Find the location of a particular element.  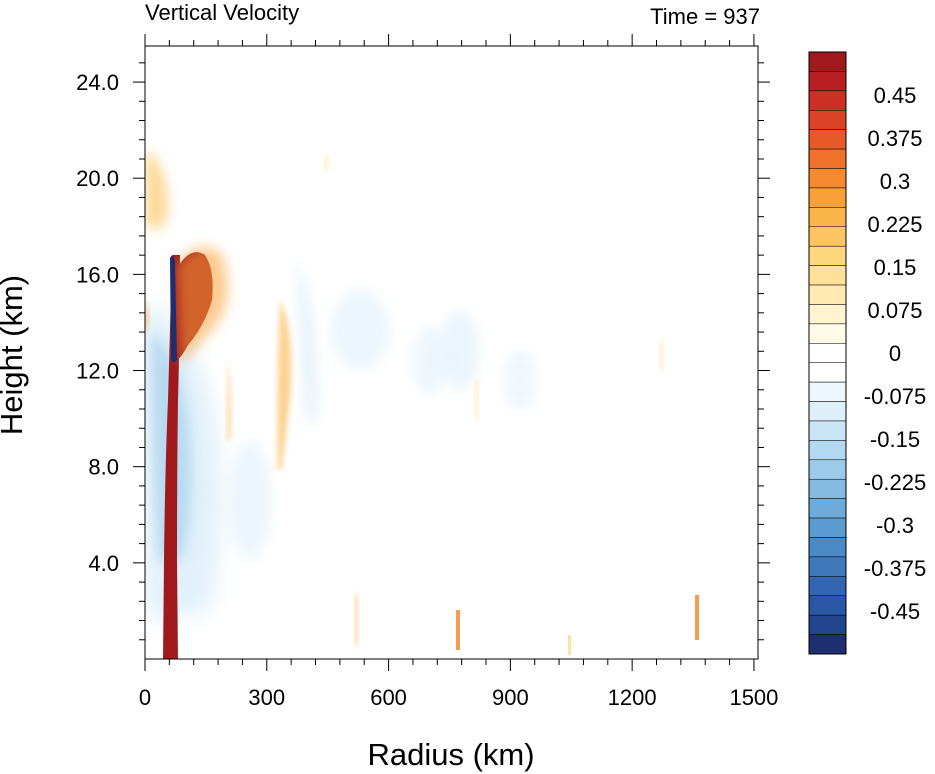

x-tick-label: 0 is located at coordinates (145, 697).